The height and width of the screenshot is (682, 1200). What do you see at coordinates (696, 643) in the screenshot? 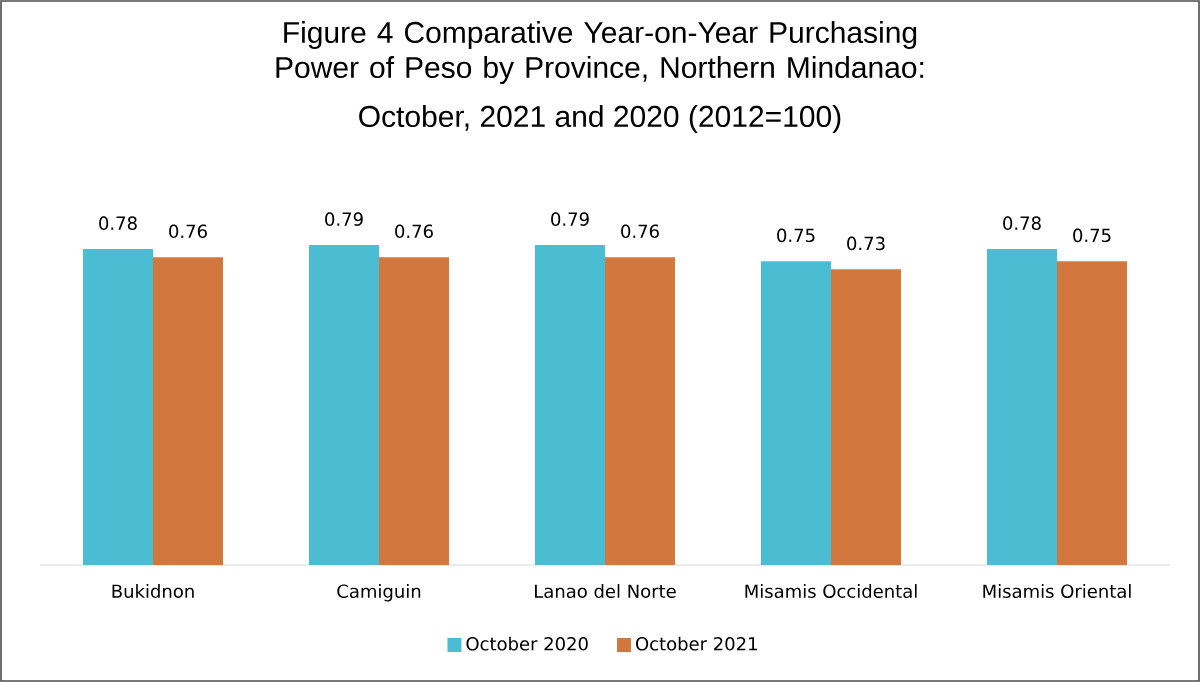
I see `legend-label: October 2021` at bounding box center [696, 643].